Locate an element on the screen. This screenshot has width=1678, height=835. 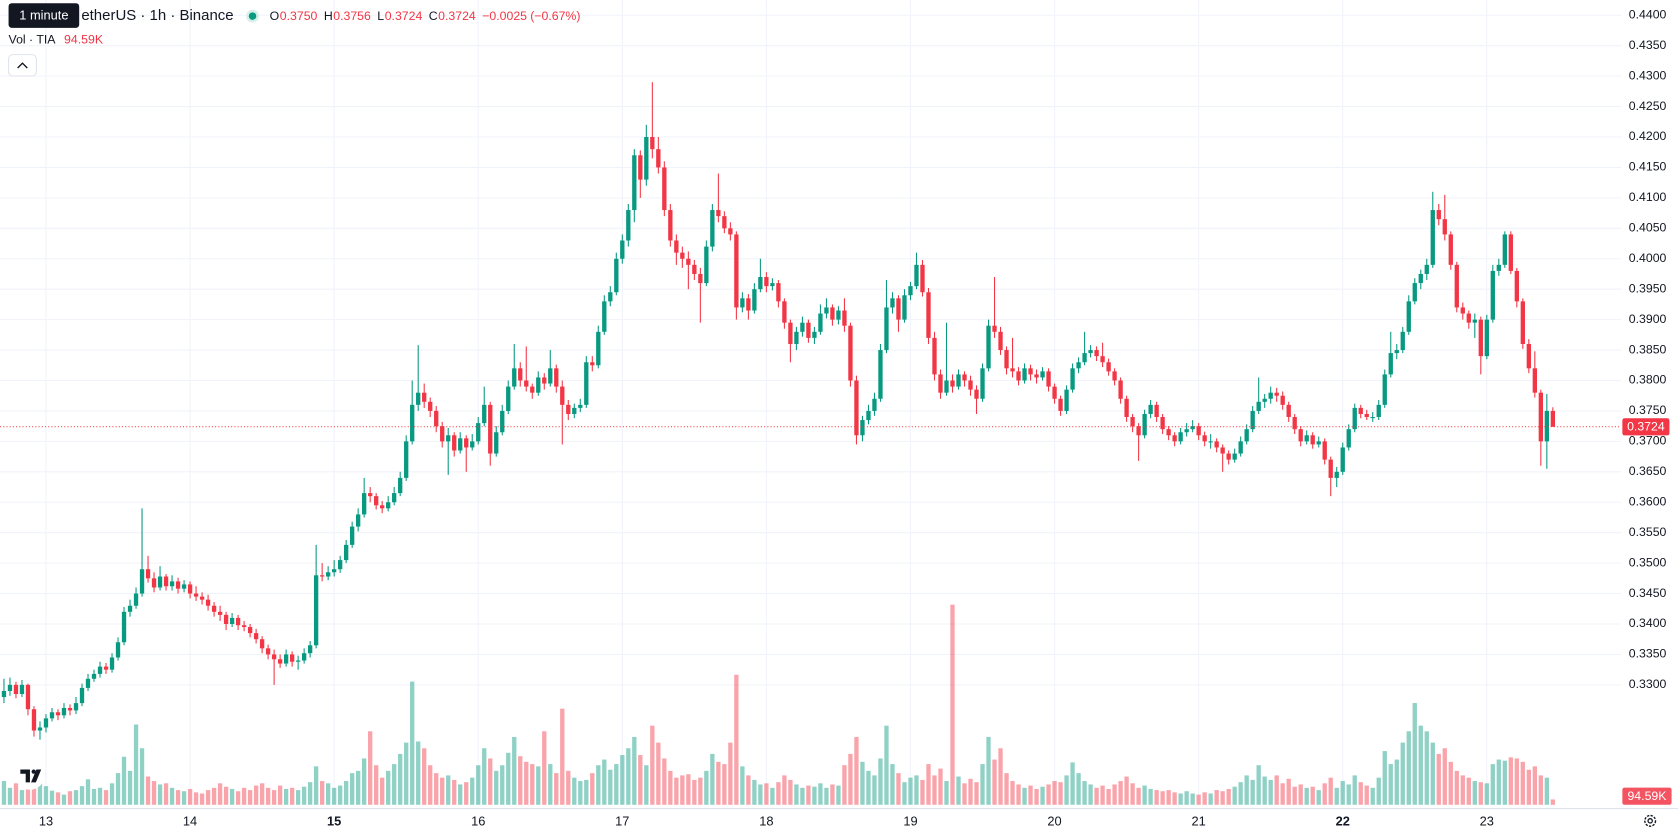
y-tick-label: 0.3750 is located at coordinates (1648, 410).